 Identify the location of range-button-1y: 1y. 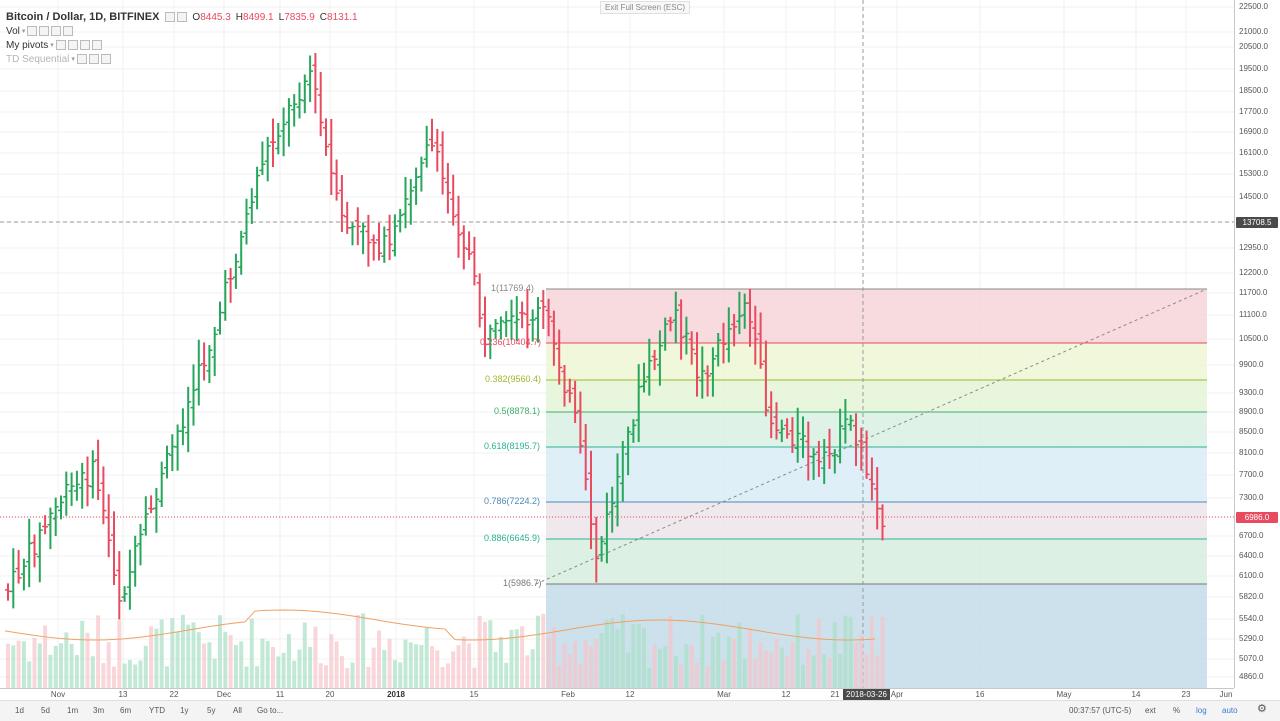
(184, 710).